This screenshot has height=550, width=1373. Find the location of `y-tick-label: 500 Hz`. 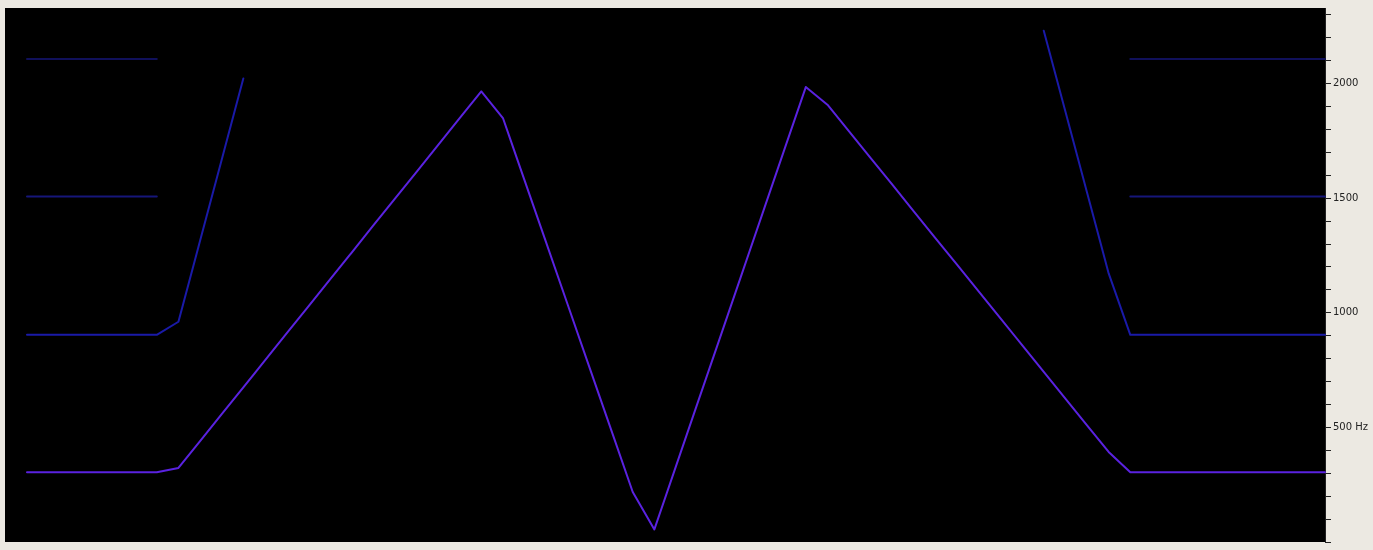

y-tick-label: 500 Hz is located at coordinates (1351, 426).